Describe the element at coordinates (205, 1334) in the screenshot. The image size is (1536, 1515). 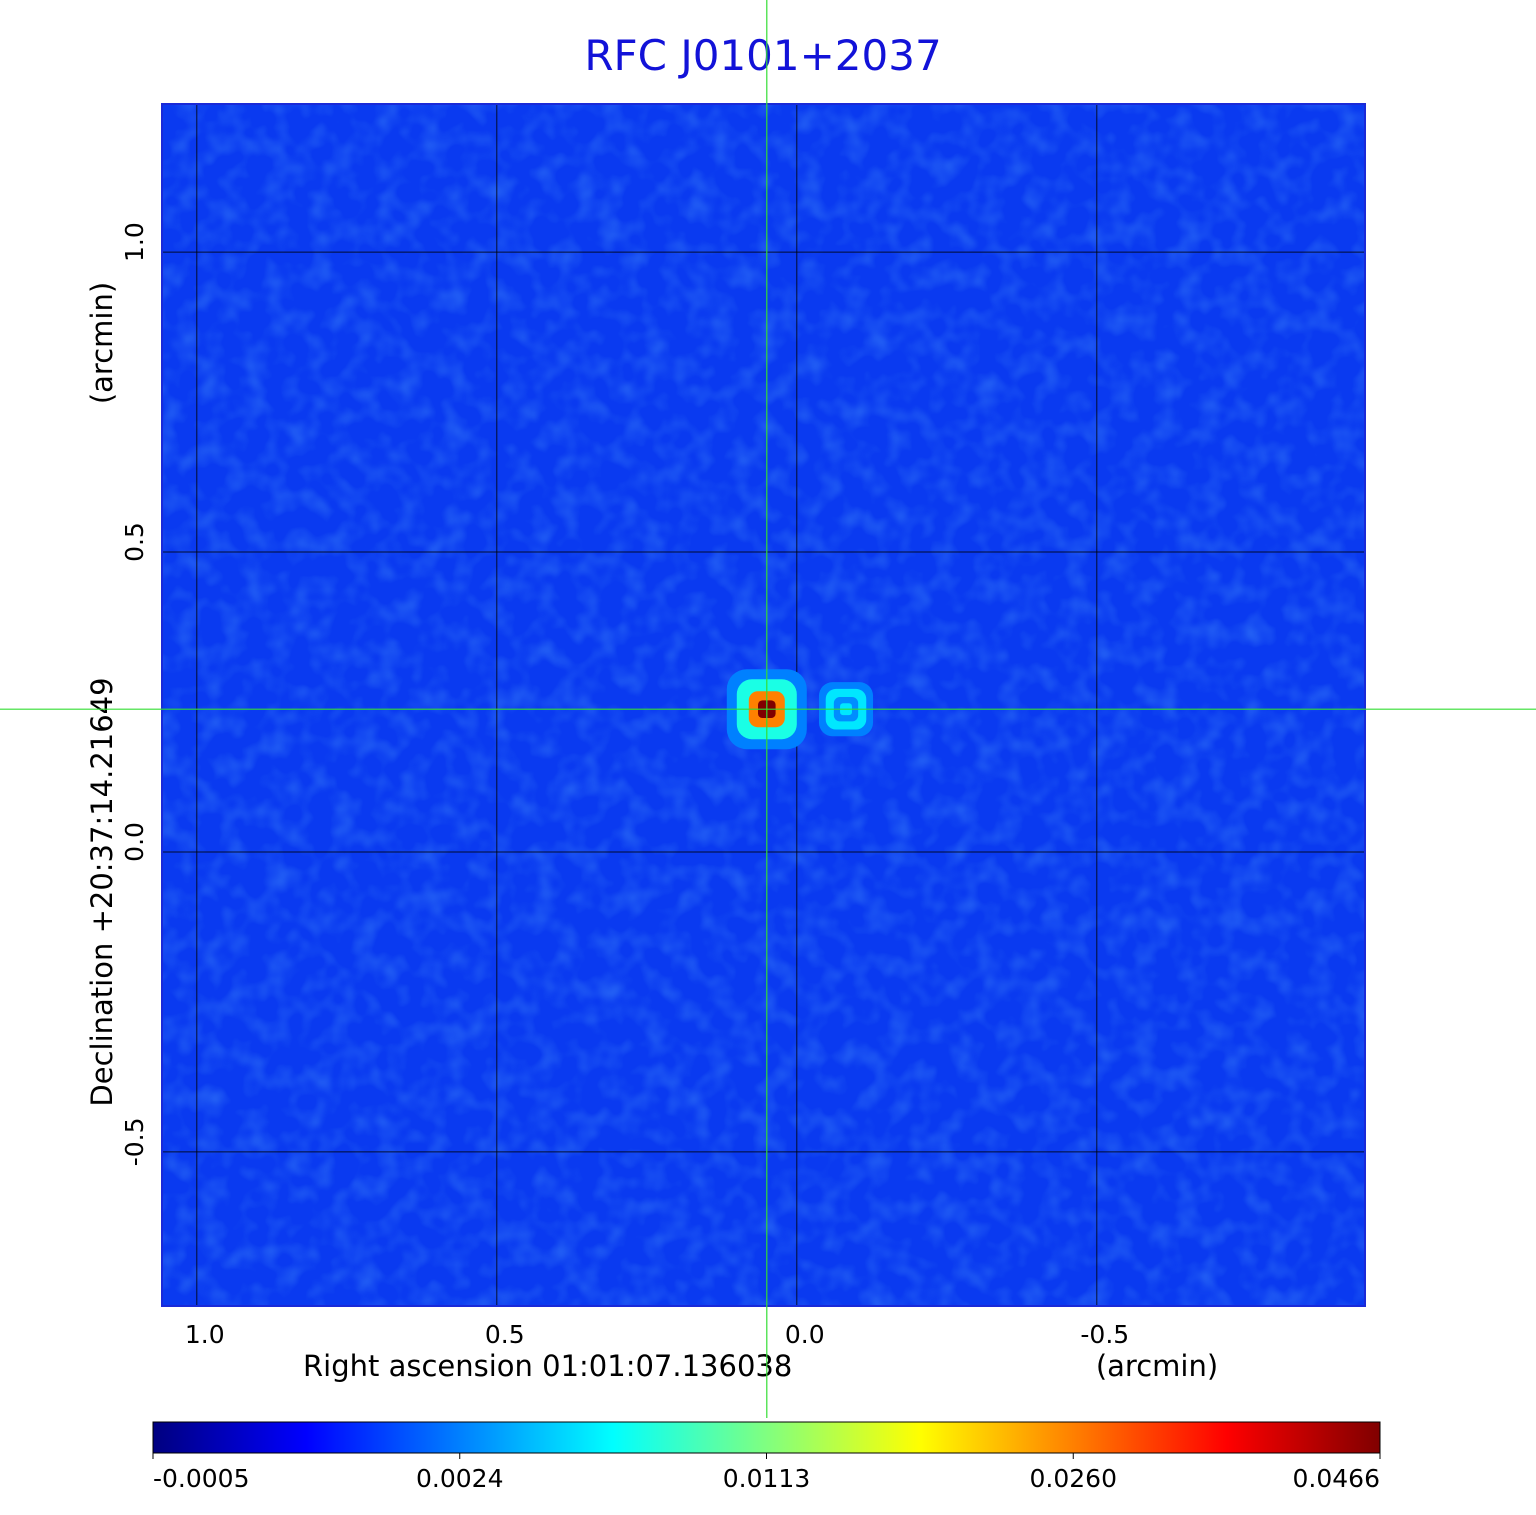
I see `x-tick-label: 1.0` at that location.